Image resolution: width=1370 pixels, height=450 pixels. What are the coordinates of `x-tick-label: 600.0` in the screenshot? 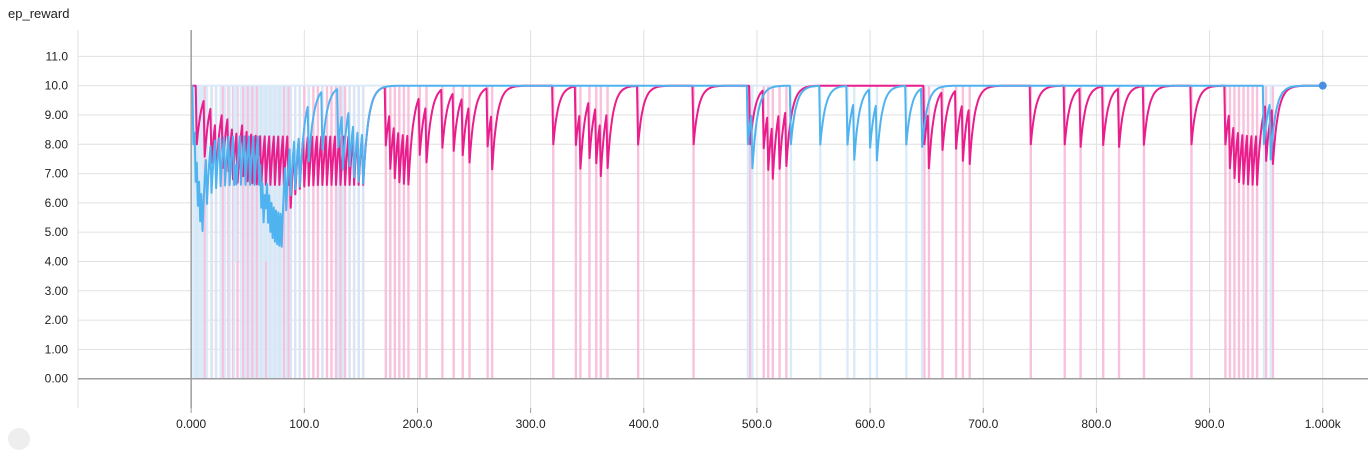 It's located at (870, 424).